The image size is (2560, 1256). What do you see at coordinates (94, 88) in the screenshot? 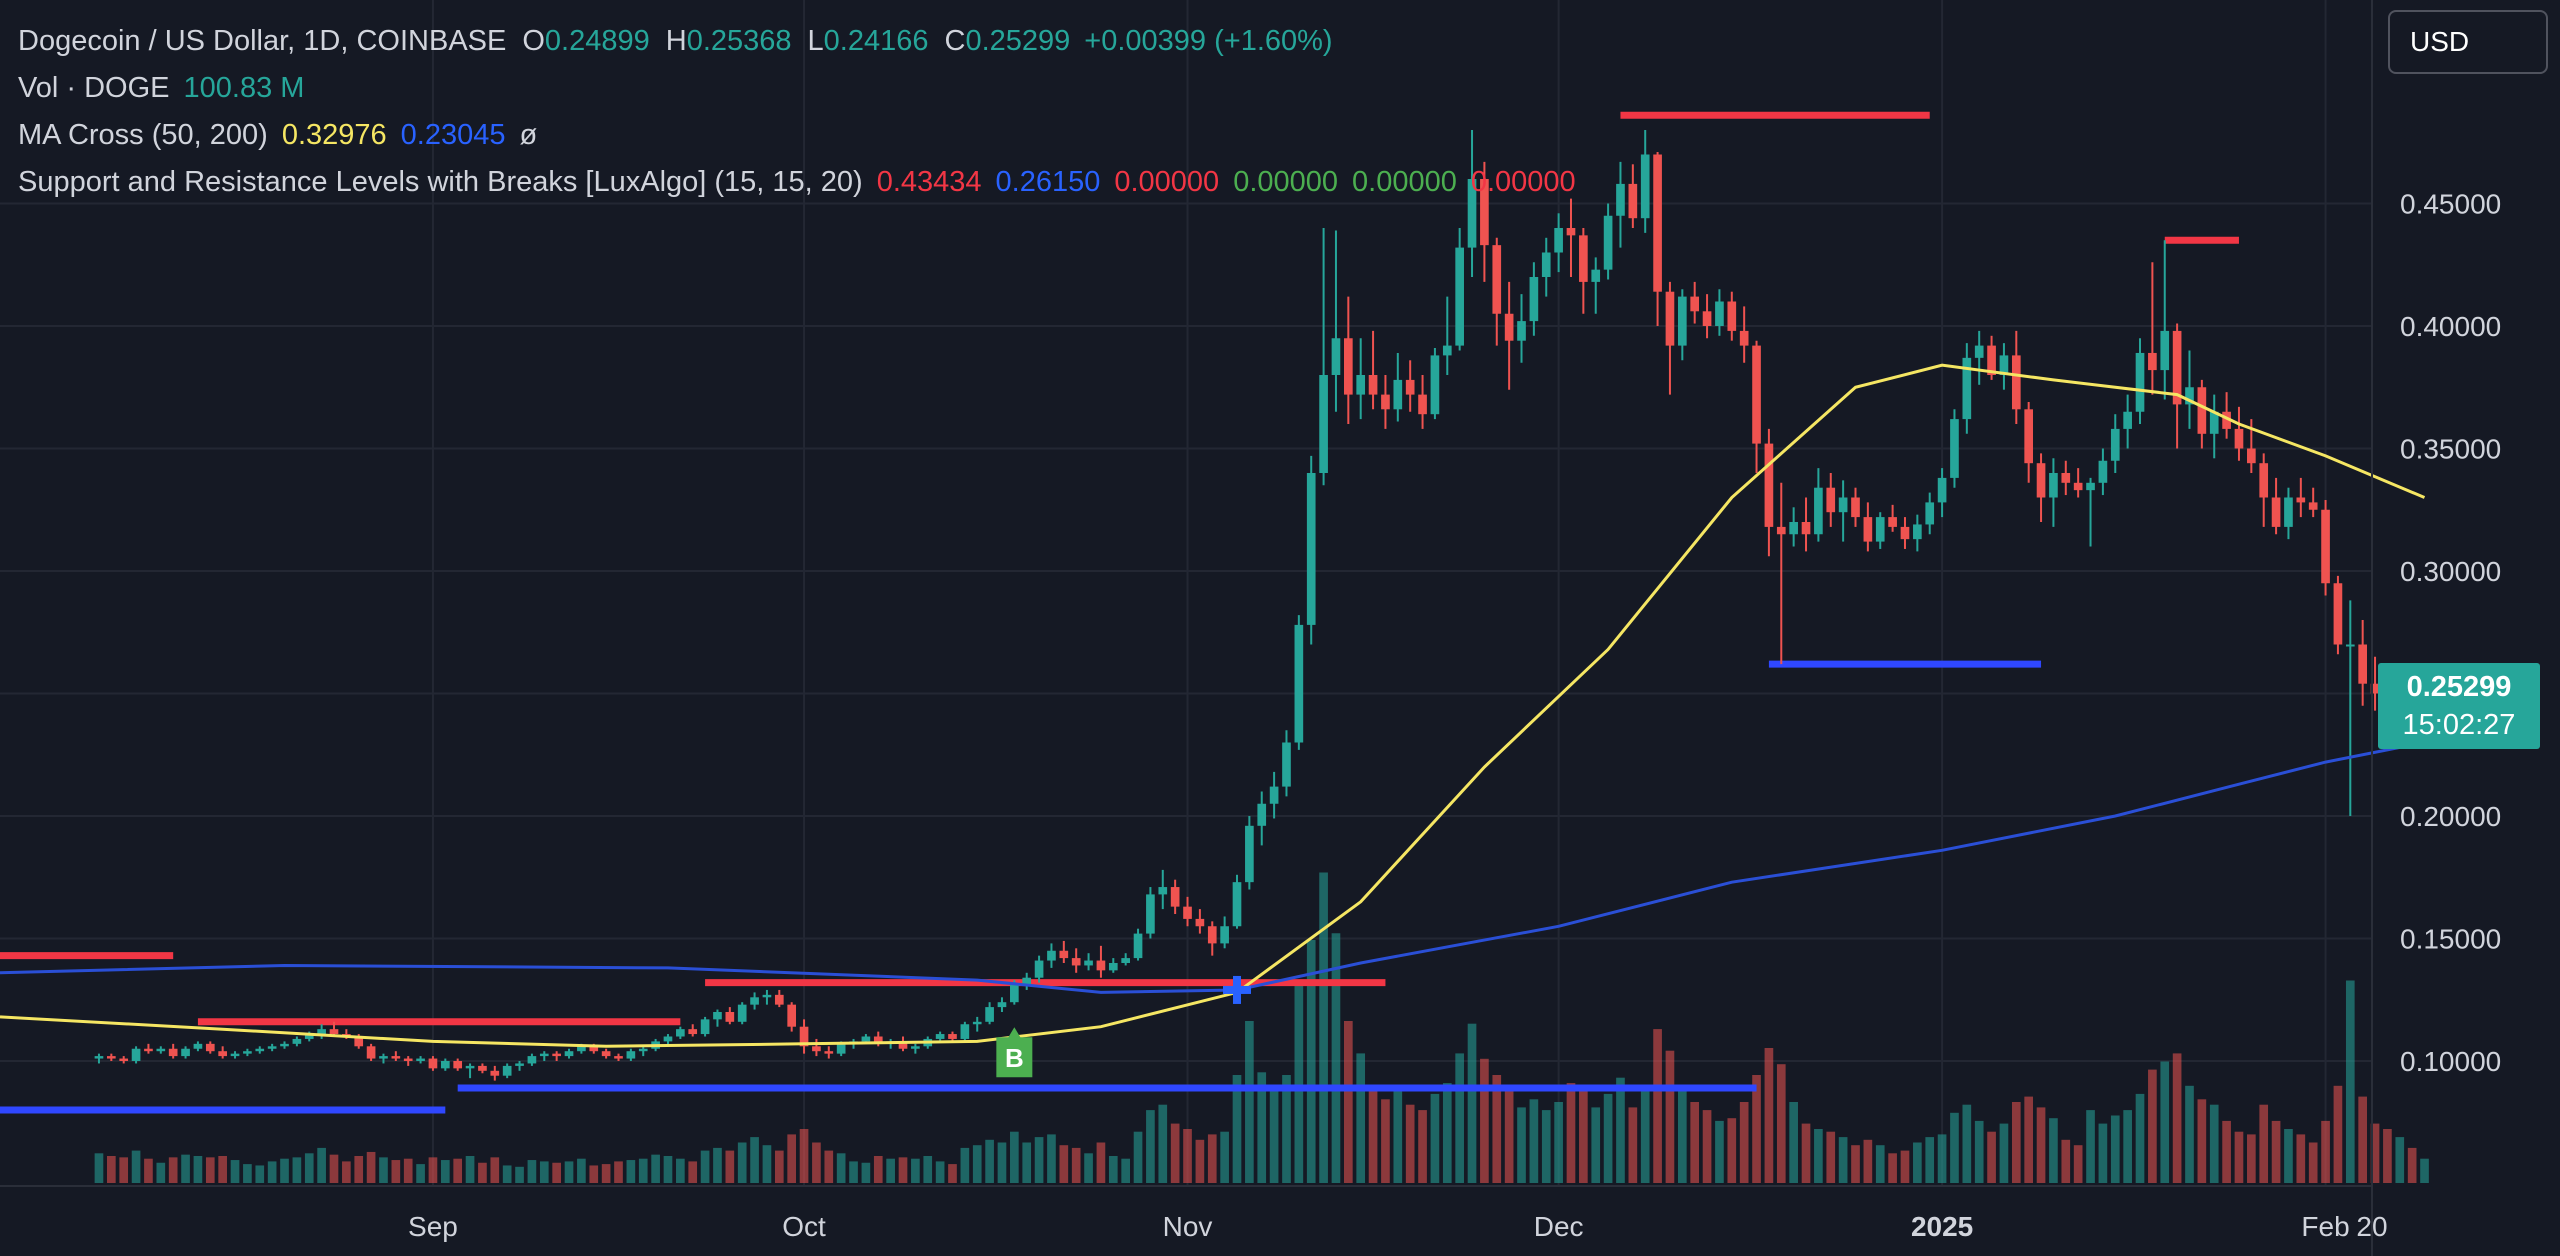
I see `volume-label: Vol · DOGE` at bounding box center [94, 88].